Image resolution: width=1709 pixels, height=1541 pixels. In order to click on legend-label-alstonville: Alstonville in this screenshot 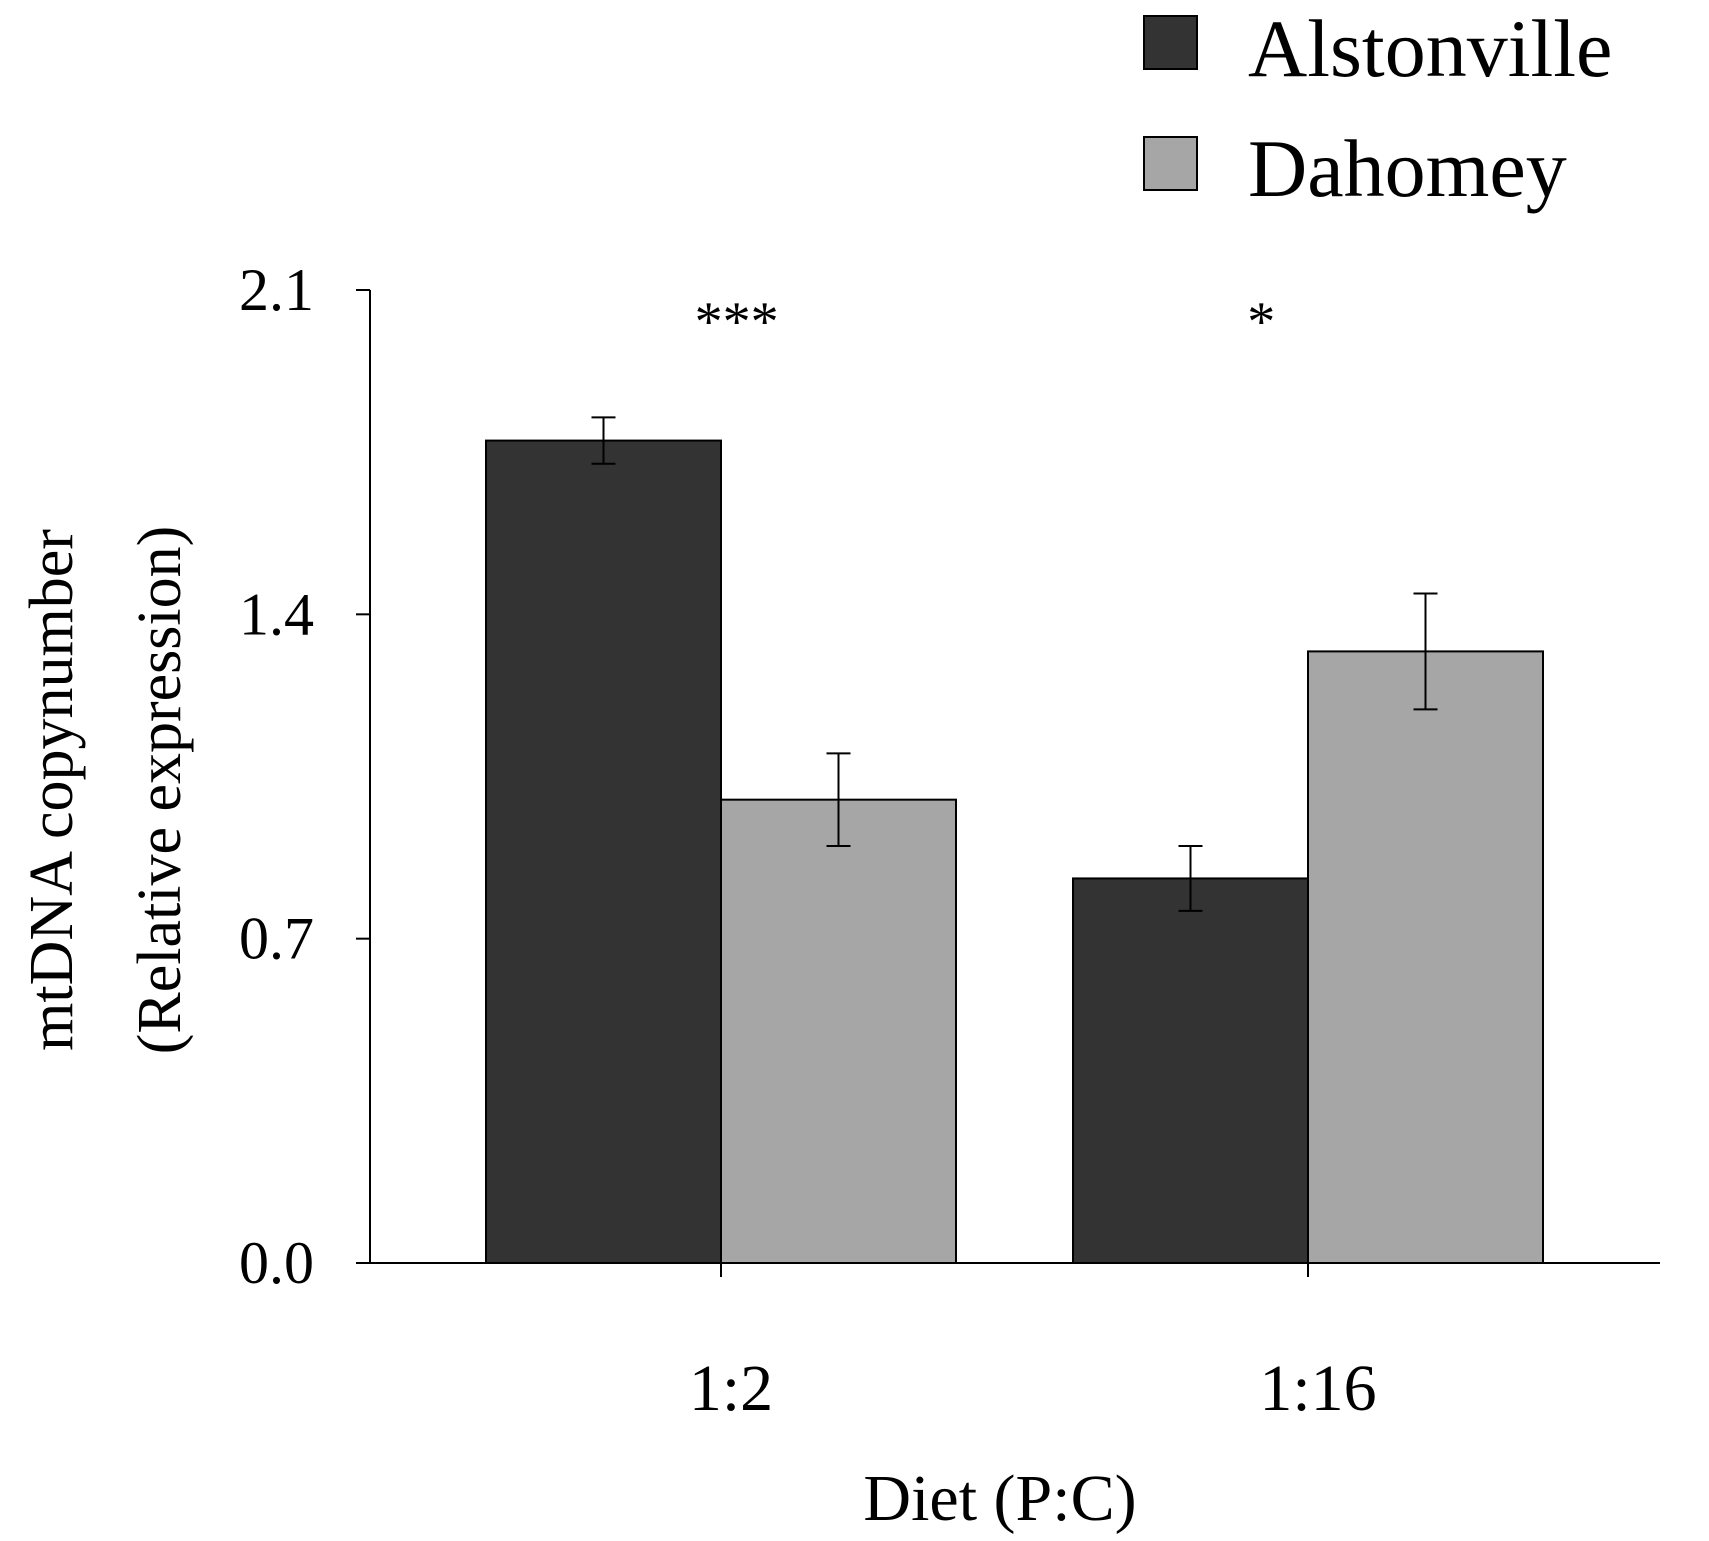, I will do `click(1430, 48)`.